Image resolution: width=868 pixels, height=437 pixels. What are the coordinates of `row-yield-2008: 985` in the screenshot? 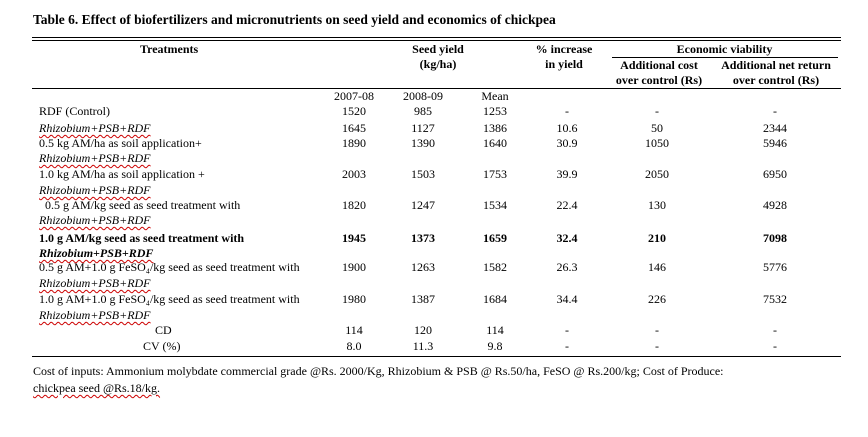 It's located at (423, 111).